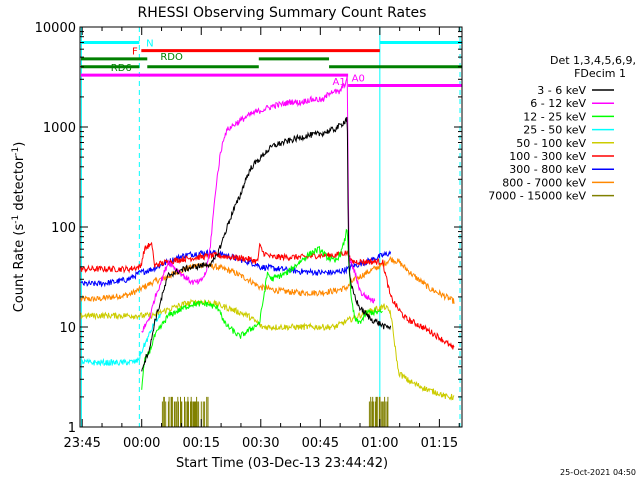 The image size is (640, 480). What do you see at coordinates (260, 443) in the screenshot?
I see `x-tick-label: 00:30` at bounding box center [260, 443].